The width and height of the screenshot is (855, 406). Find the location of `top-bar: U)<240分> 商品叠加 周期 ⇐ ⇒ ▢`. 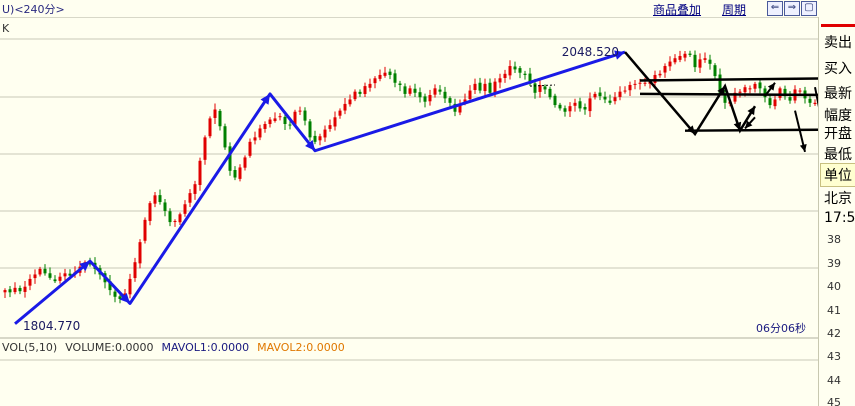

top-bar: U)<240分> 商品叠加 周期 ⇐ ⇒ ▢ is located at coordinates (427, 9).